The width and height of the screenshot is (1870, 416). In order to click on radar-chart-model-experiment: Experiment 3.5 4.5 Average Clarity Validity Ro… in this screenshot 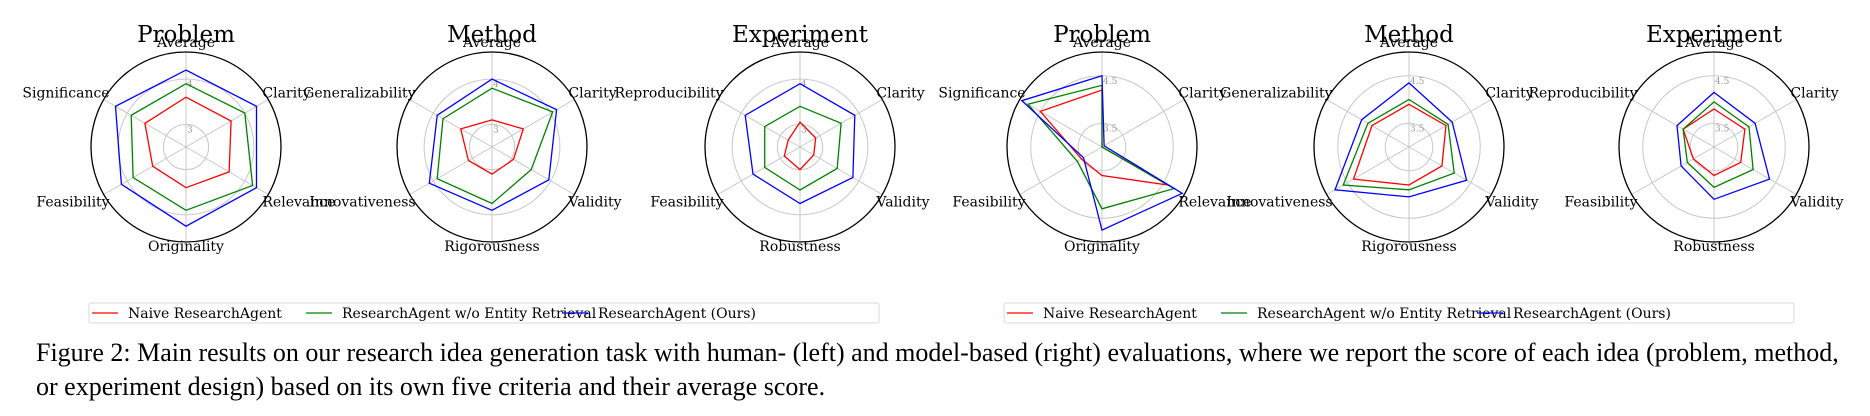, I will do `click(1685, 138)`.